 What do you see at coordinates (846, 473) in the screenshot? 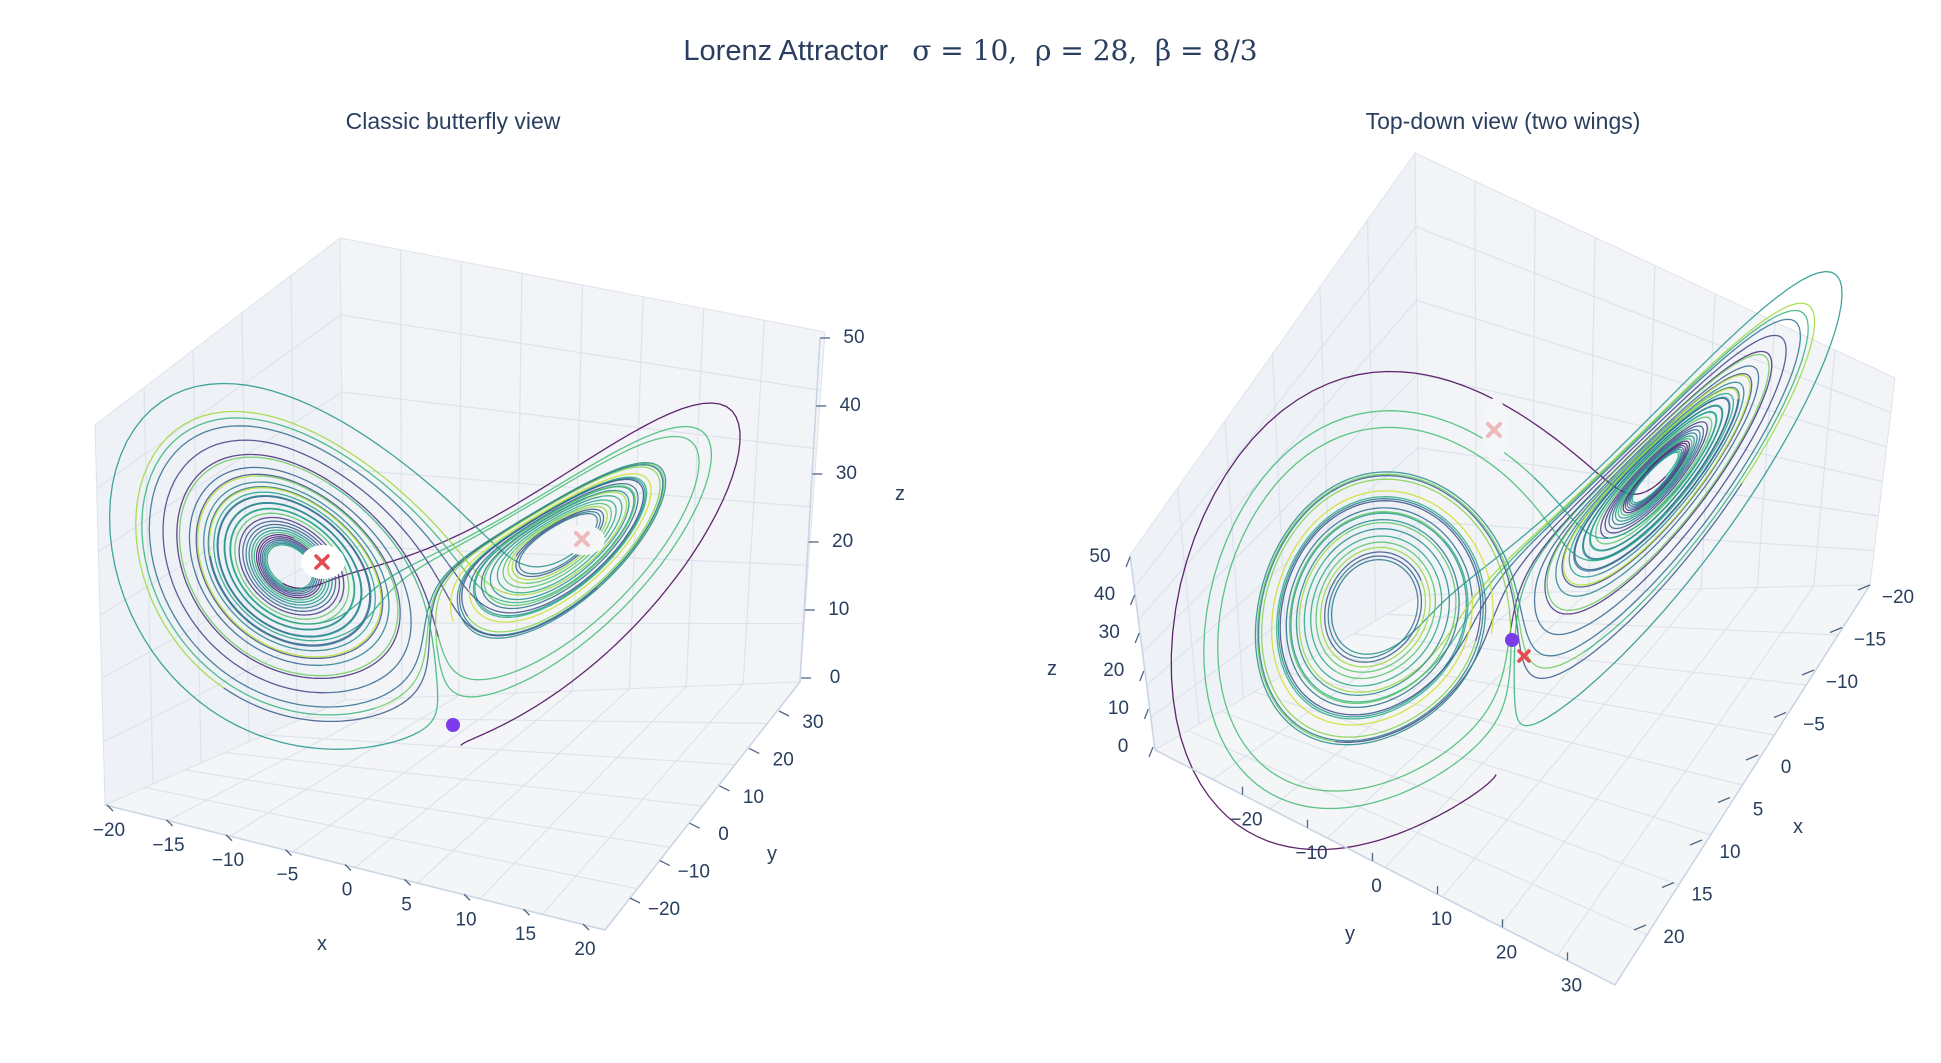
I see `z-tick-label: 30` at bounding box center [846, 473].